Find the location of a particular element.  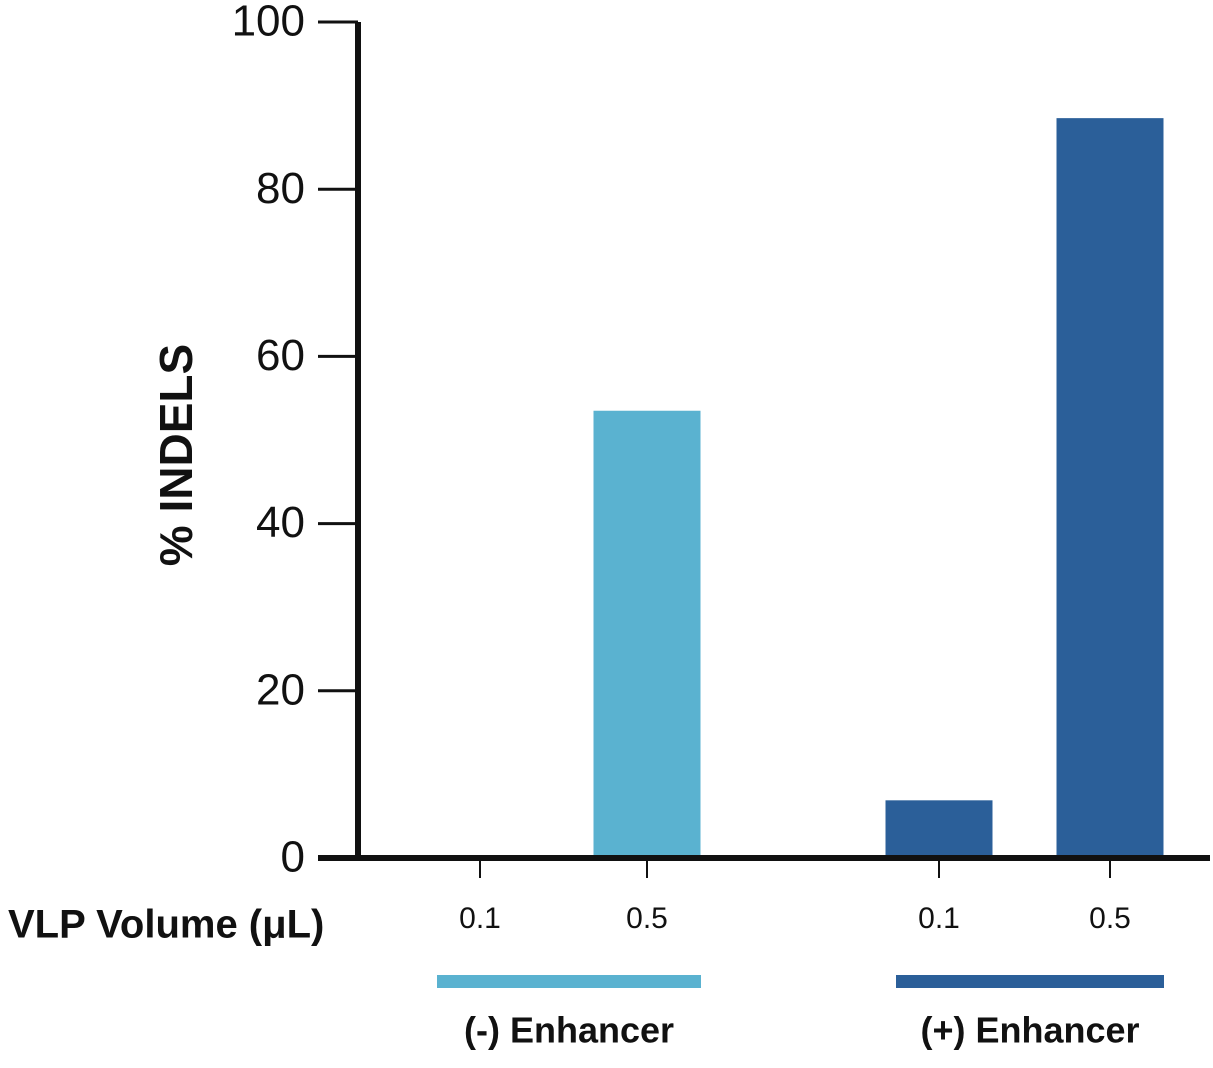

y-tick-label: 0 is located at coordinates (293, 857).